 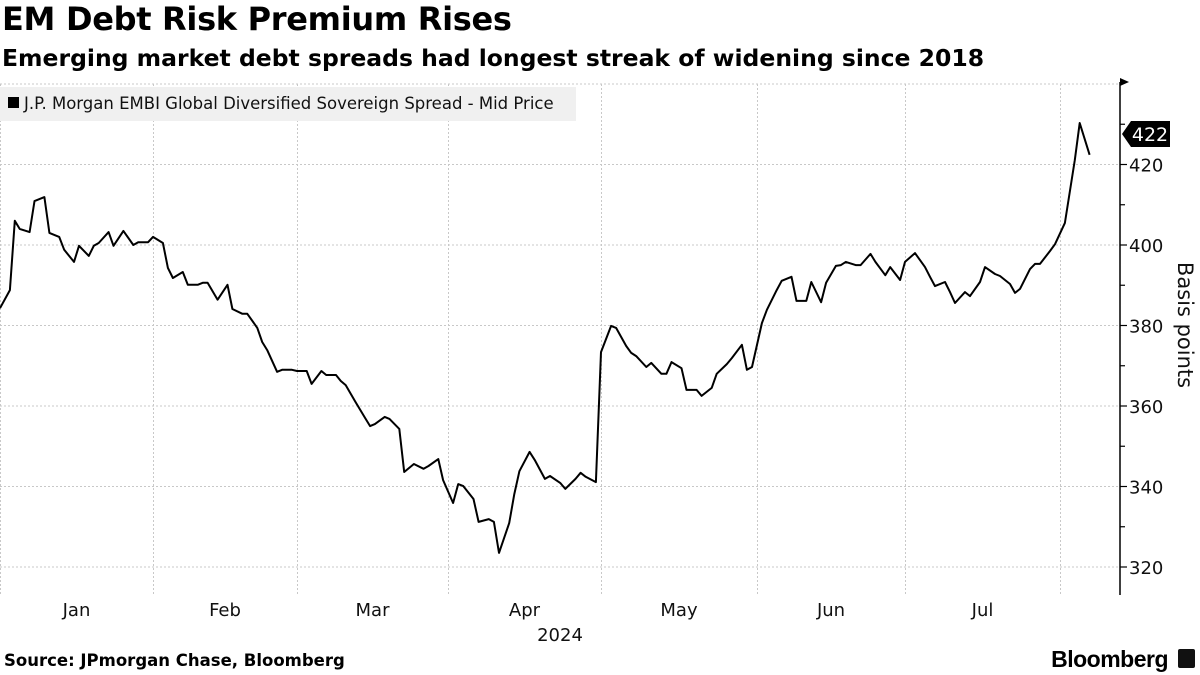 What do you see at coordinates (1146, 568) in the screenshot?
I see `y-tick-label: 320` at bounding box center [1146, 568].